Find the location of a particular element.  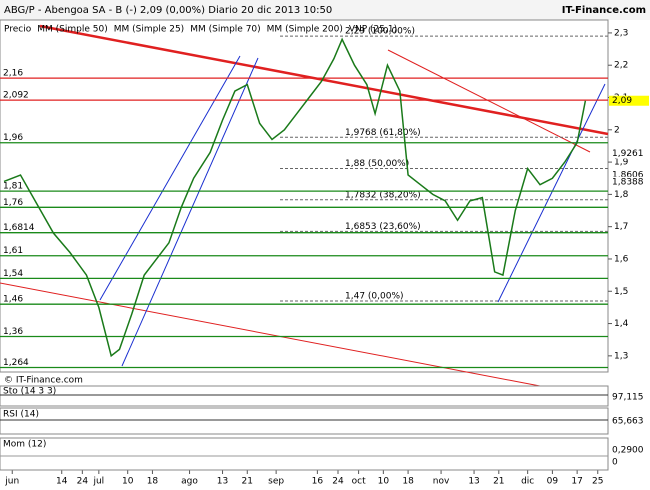

x-tick-label: jun is located at coordinates (11, 482).